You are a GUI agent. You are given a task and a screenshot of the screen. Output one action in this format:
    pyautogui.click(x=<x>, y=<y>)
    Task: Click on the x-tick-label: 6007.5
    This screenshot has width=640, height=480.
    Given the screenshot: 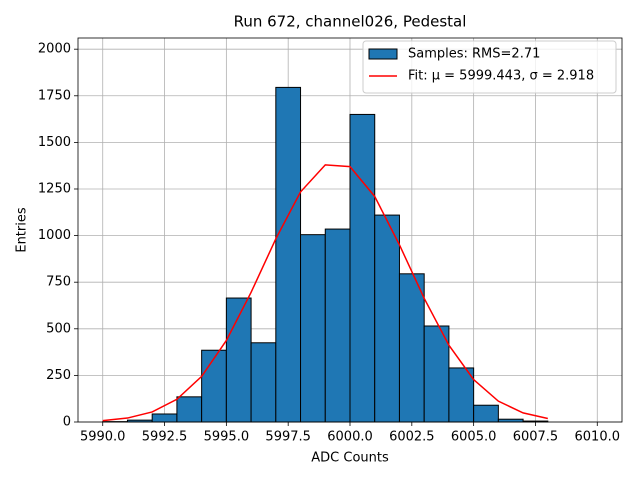 What is the action you would take?
    pyautogui.click(x=536, y=437)
    